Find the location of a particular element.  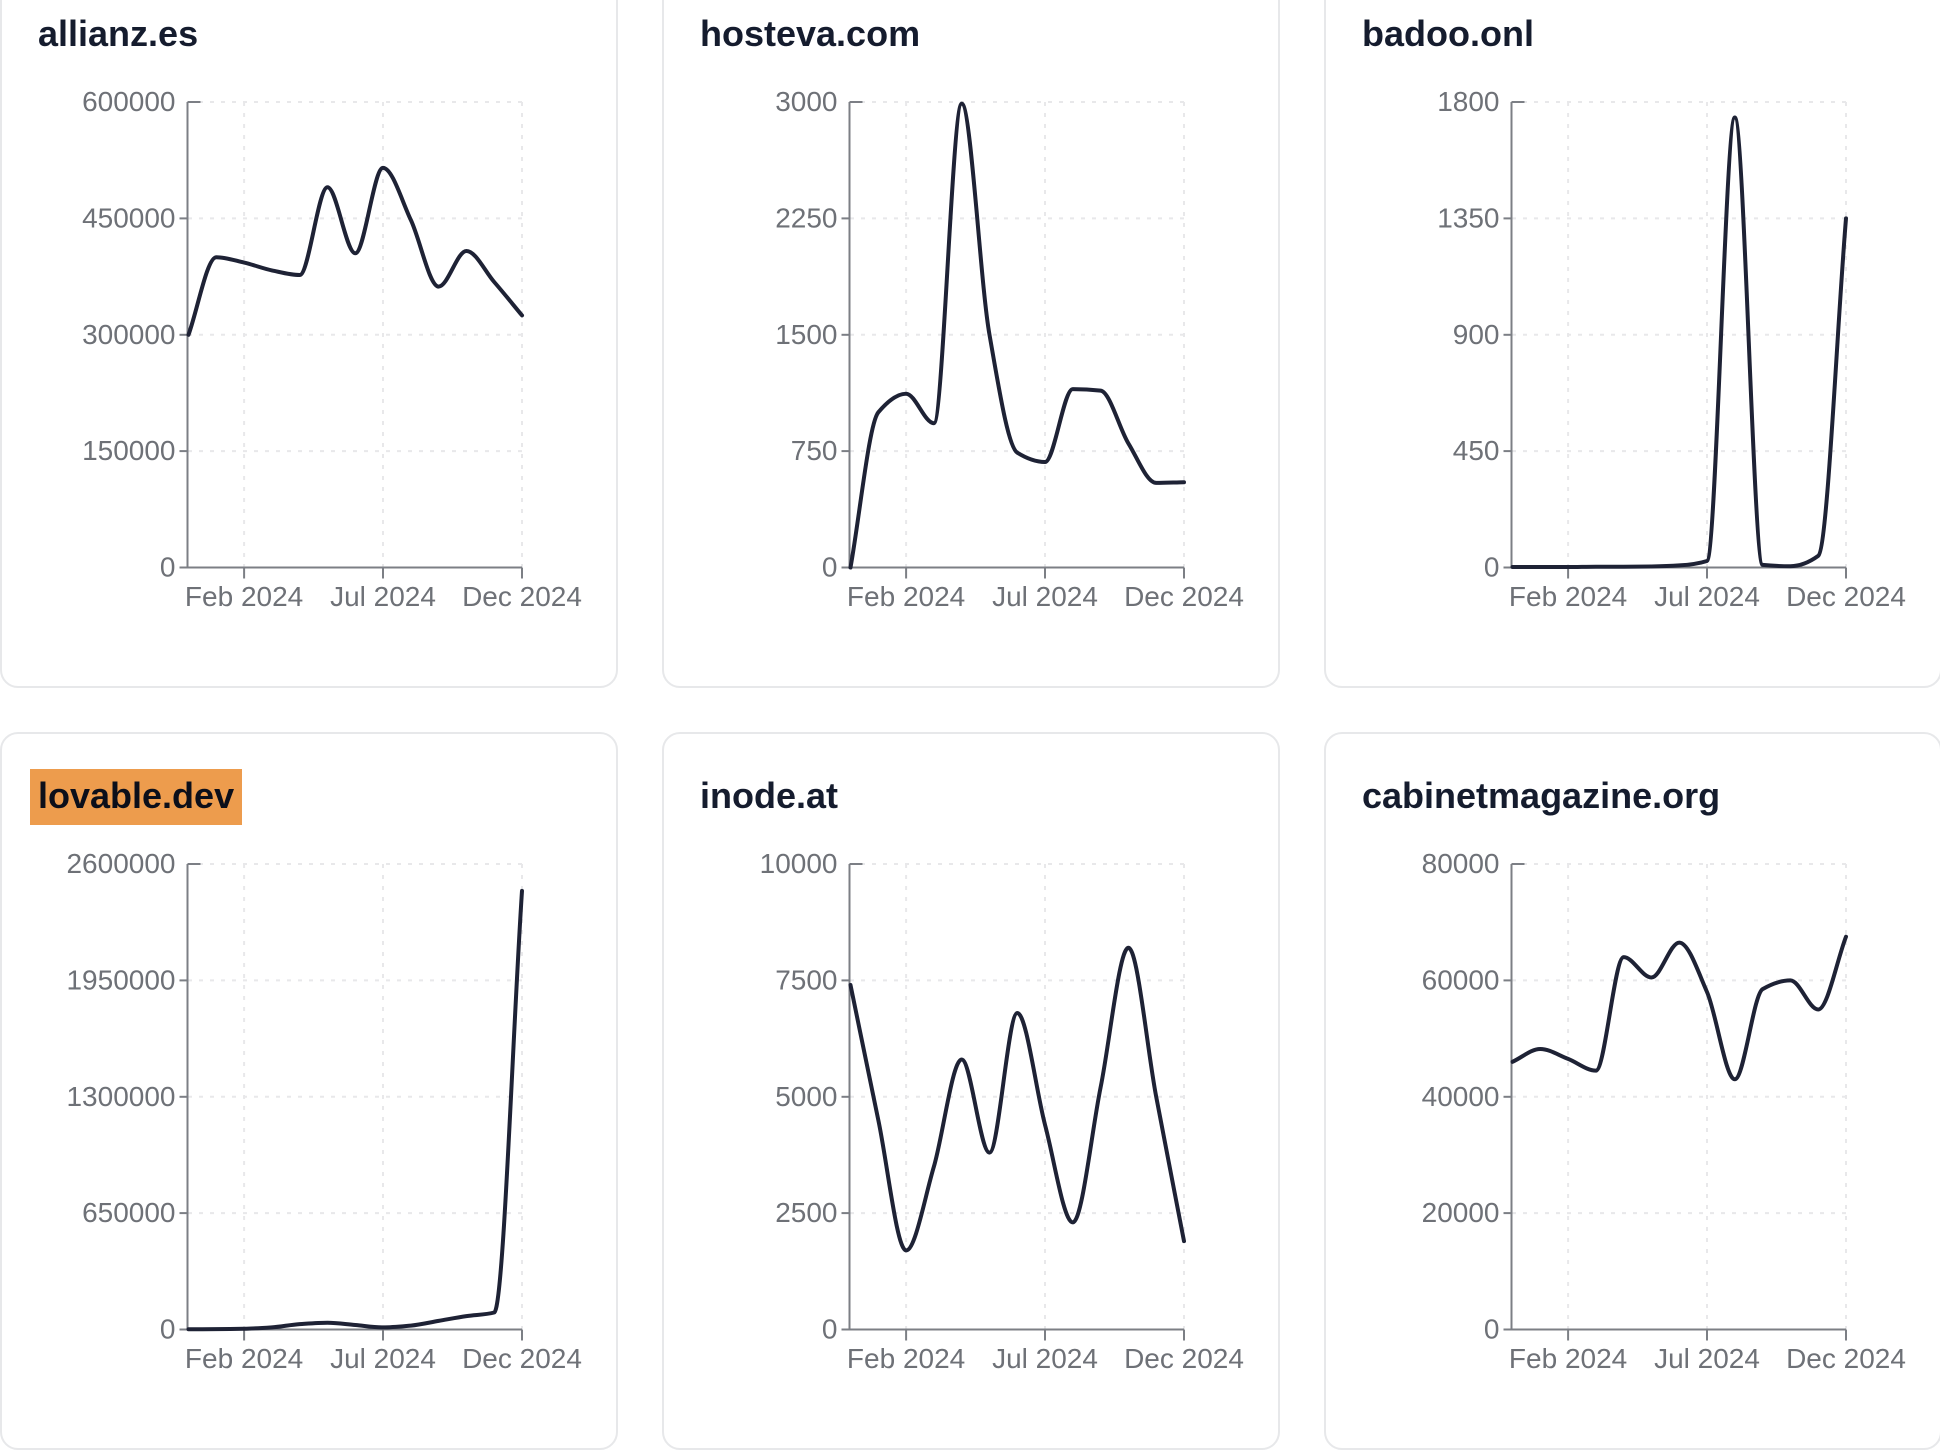

y-tick-label: 450 is located at coordinates (1476, 450).